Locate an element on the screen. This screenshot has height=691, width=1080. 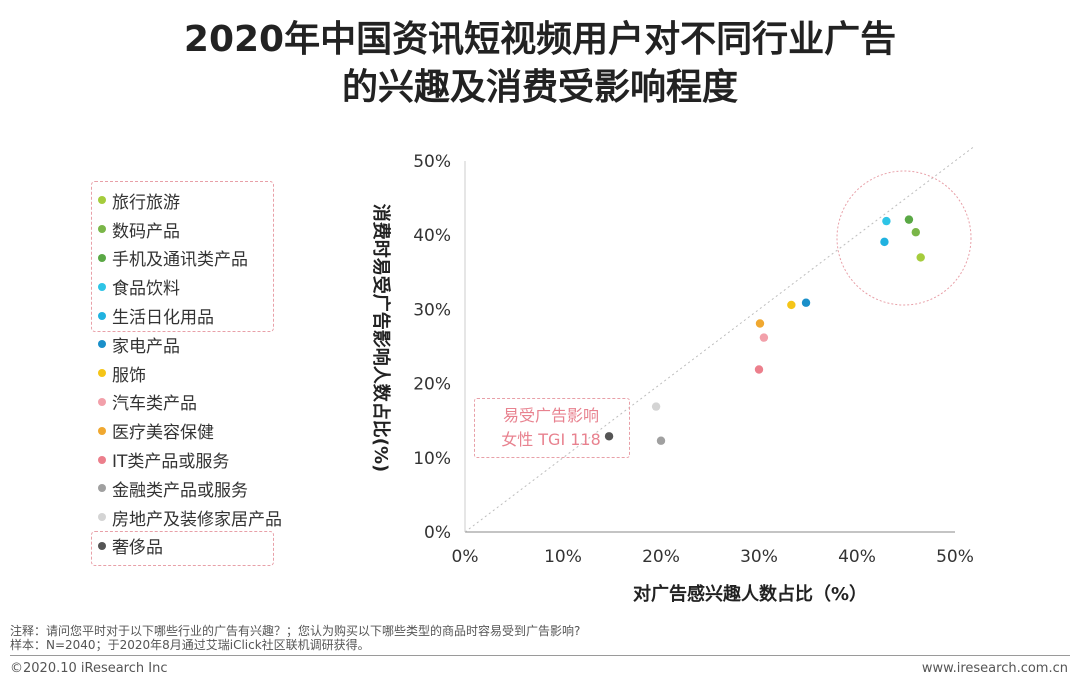
legend-label: 汽车类产品 is located at coordinates (154, 404).